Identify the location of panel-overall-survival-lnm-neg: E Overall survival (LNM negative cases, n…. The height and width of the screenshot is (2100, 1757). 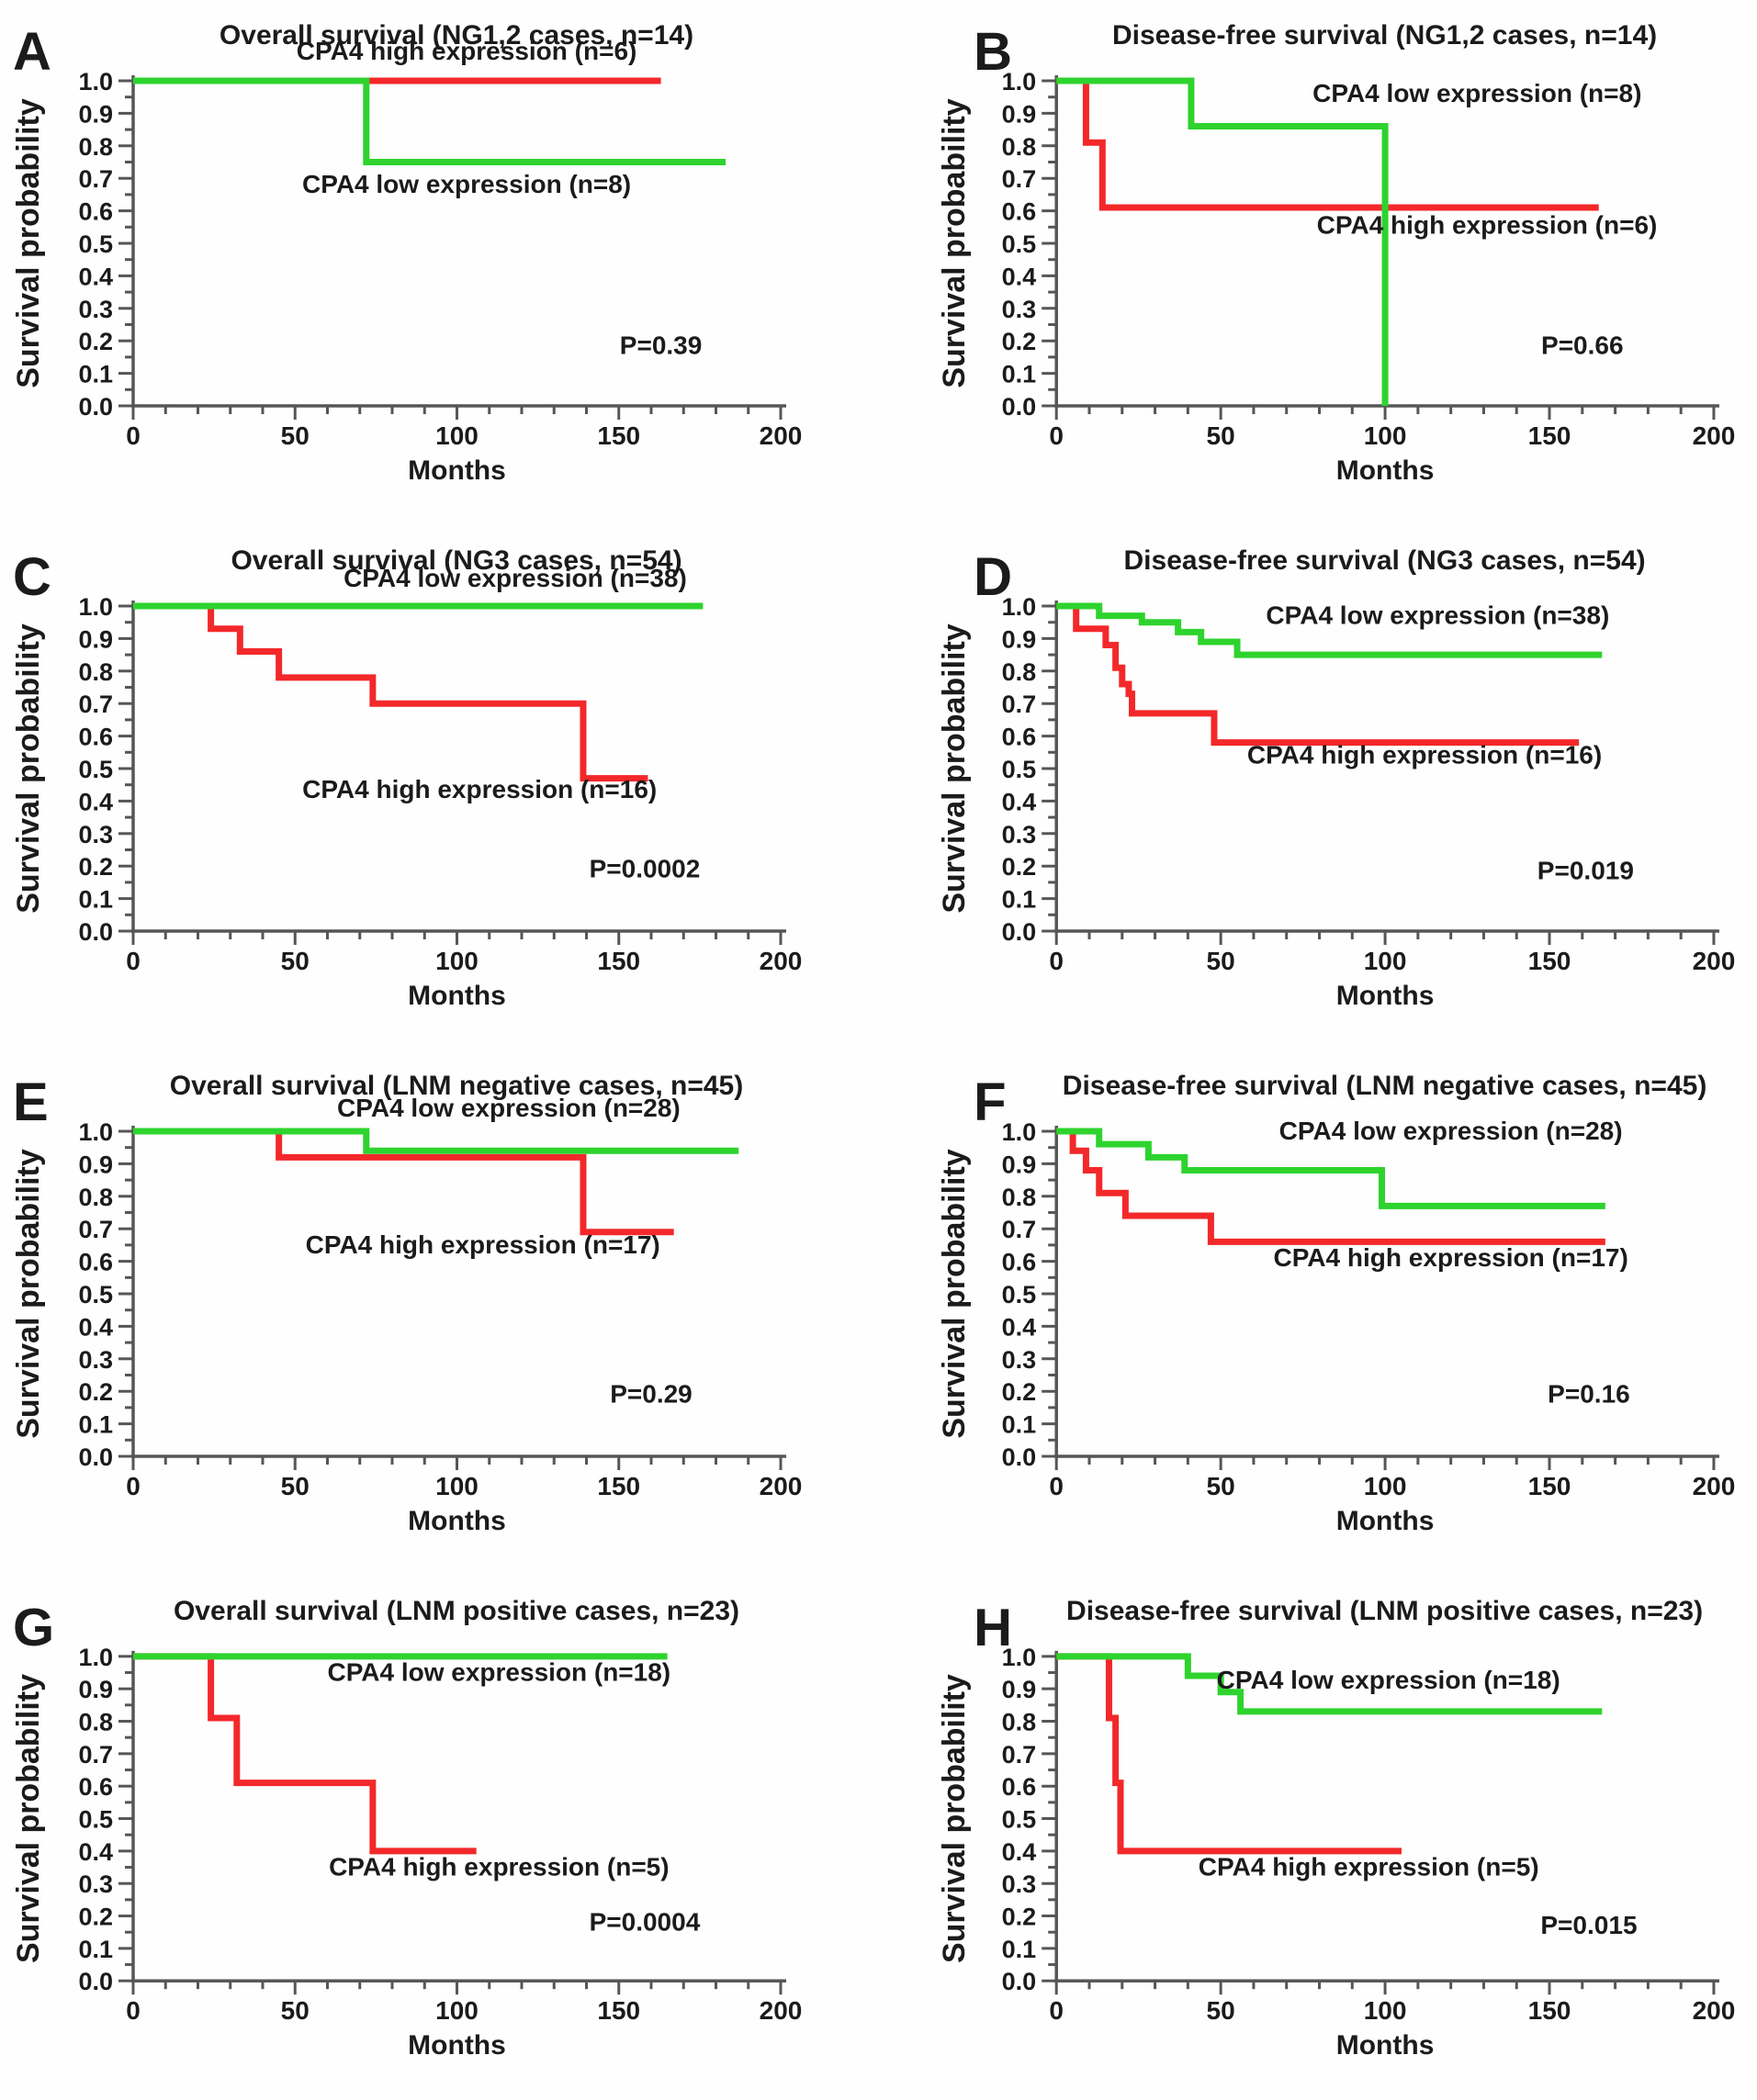
(439, 1313).